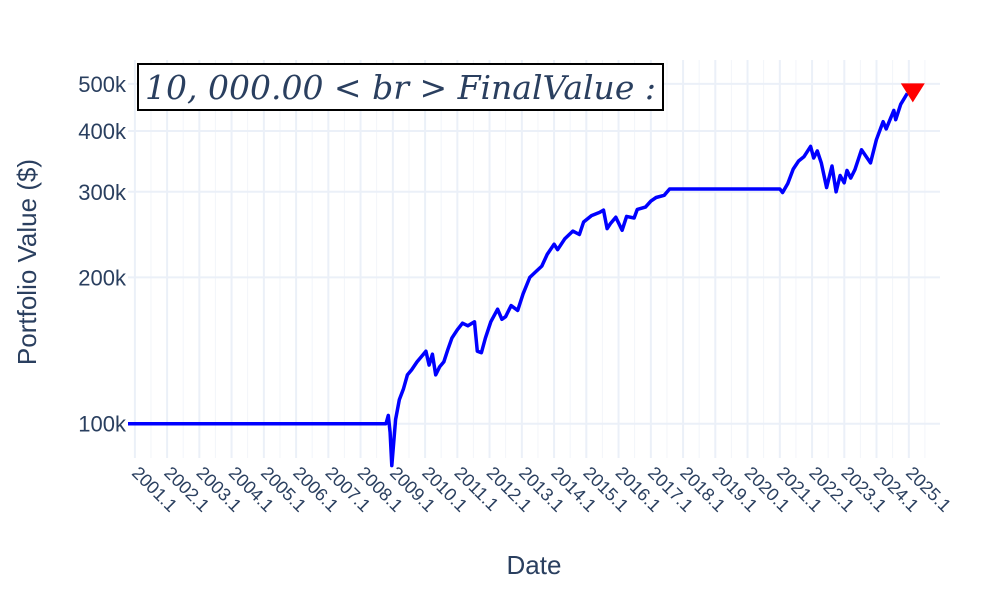 Image resolution: width=1000 pixels, height=600 pixels. I want to click on final-value-marker, so click(912, 93).